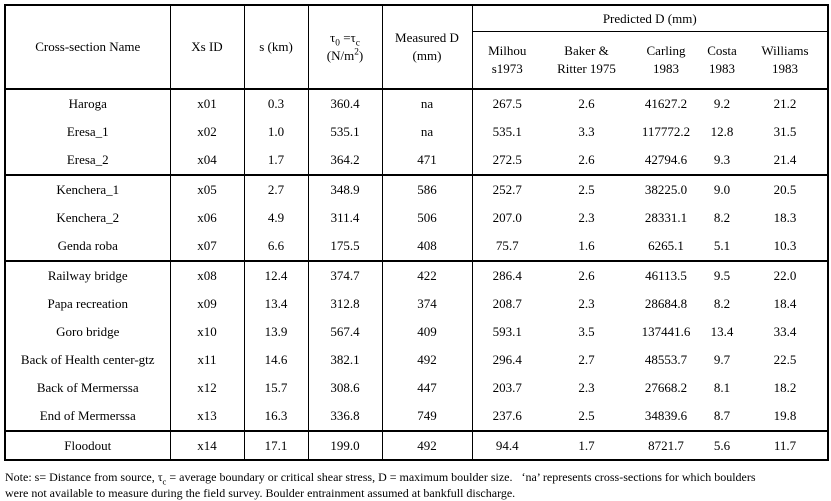 This screenshot has width=831, height=501. I want to click on cell-carling: 48553.7, so click(666, 359).